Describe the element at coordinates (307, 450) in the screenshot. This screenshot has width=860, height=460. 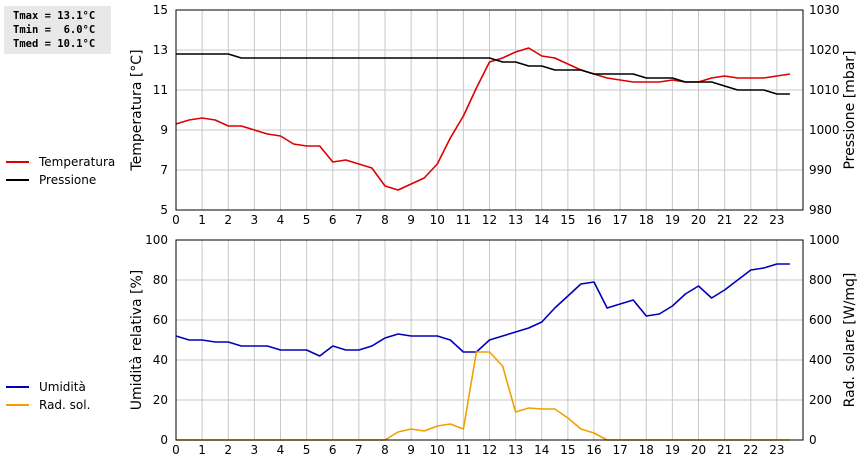
I see `panel2-x-tick-label: 5` at that location.